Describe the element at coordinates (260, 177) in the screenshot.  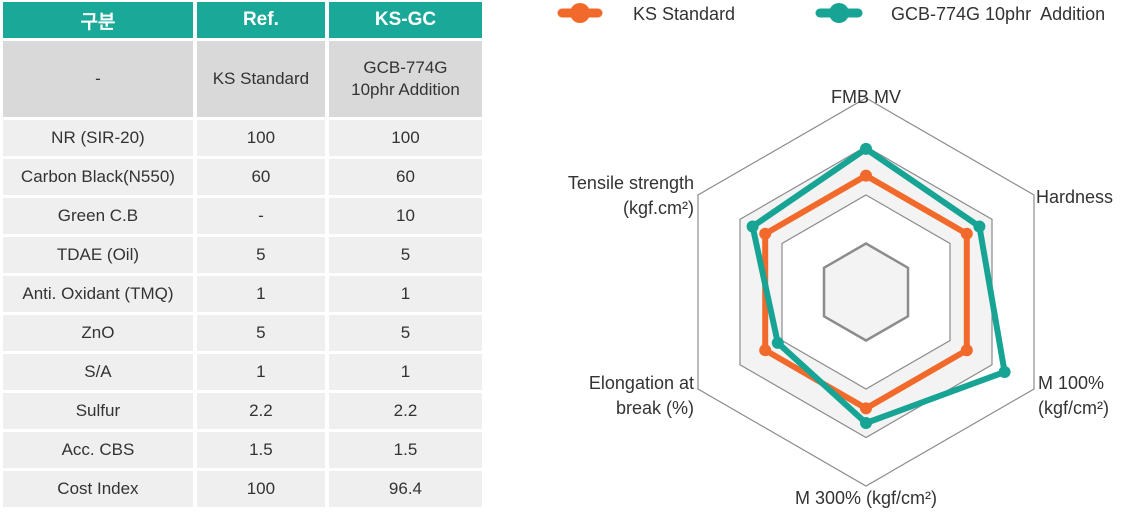
I see `ref-value: 60` at that location.